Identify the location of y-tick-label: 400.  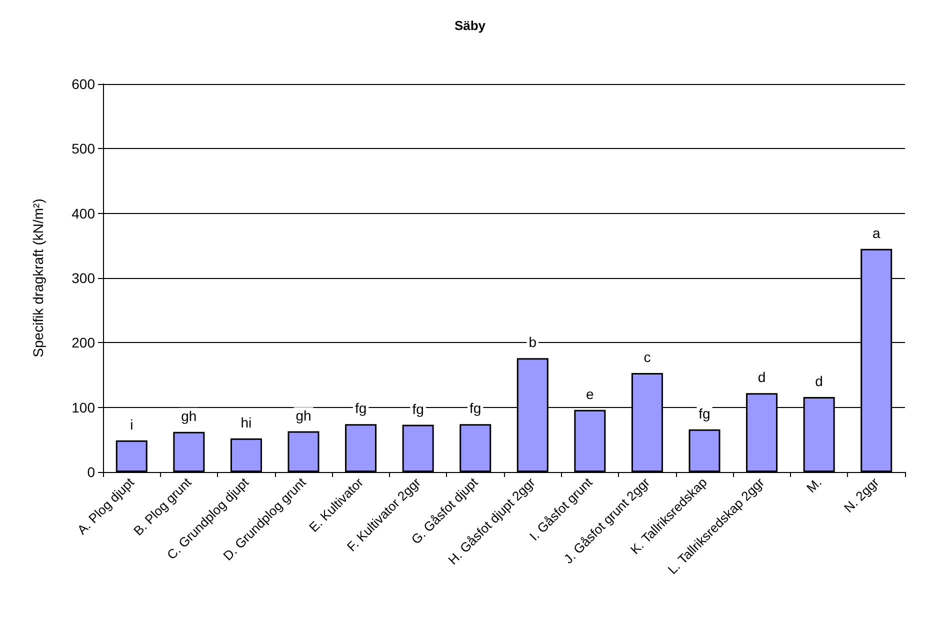
(84, 213).